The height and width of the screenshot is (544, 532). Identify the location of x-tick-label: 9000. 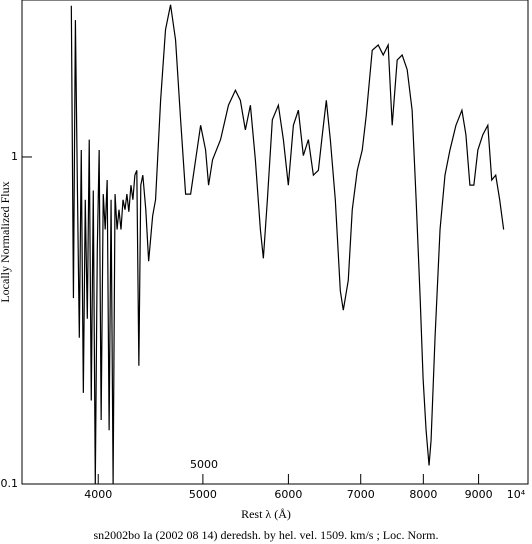
(479, 494).